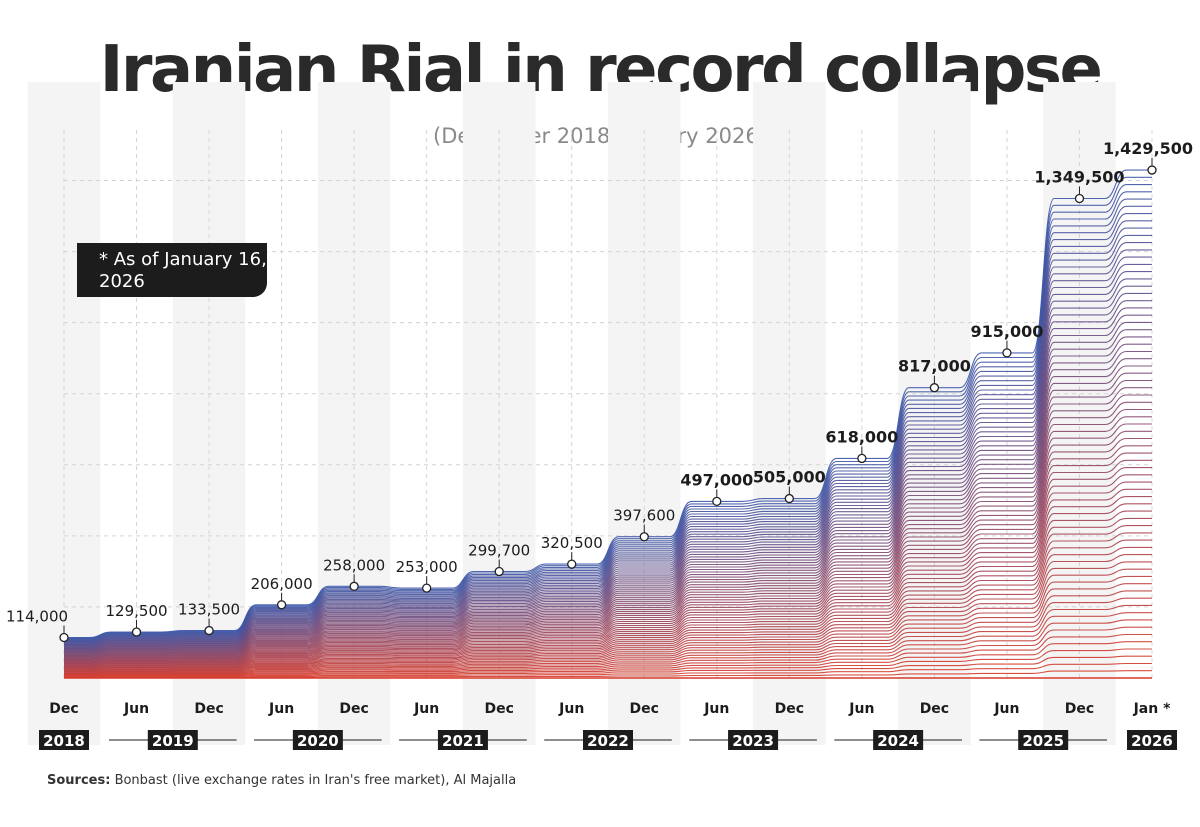 The width and height of the screenshot is (1200, 827). Describe the element at coordinates (354, 565) in the screenshot. I see `value-label: 258,000` at that location.